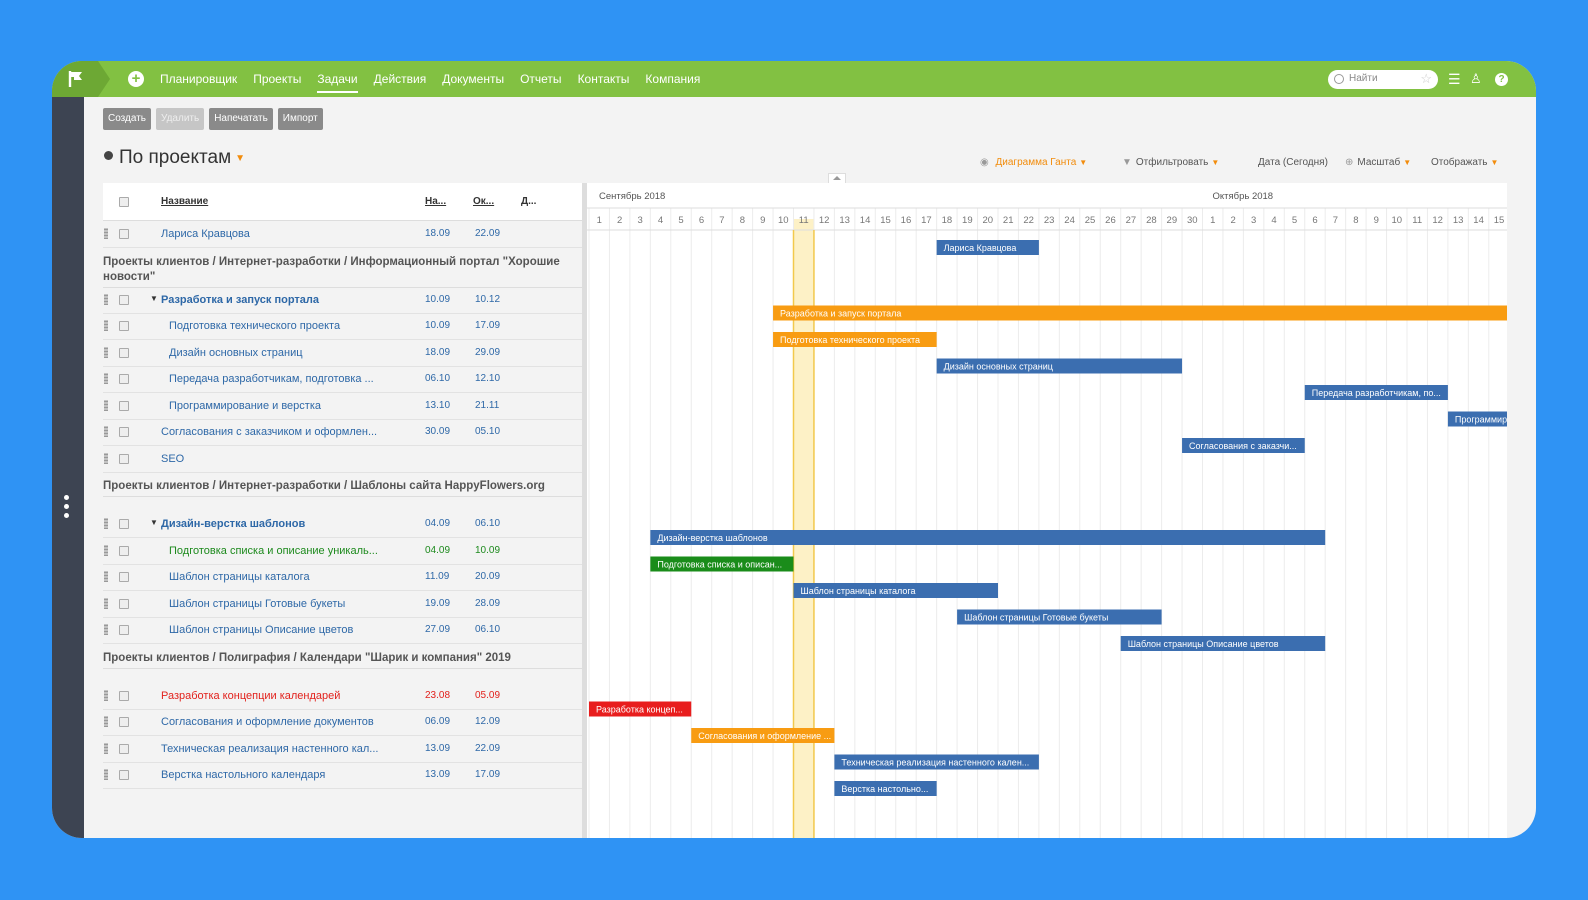 The image size is (1588, 900). What do you see at coordinates (342, 406) in the screenshot?
I see `task-row: Программирование и верстка 13.10 21.11` at bounding box center [342, 406].